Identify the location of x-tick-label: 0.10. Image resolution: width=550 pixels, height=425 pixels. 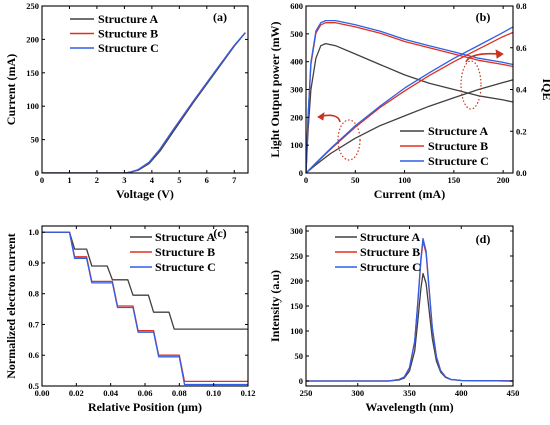
(213, 393).